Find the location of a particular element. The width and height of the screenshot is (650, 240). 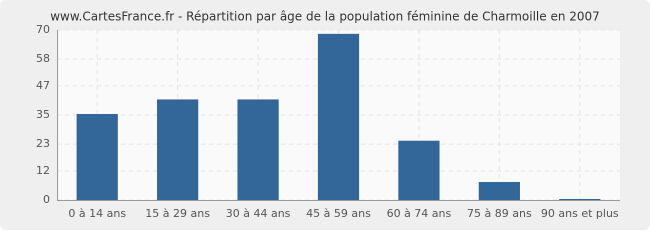

y-tick-label: 0 is located at coordinates (46, 199).